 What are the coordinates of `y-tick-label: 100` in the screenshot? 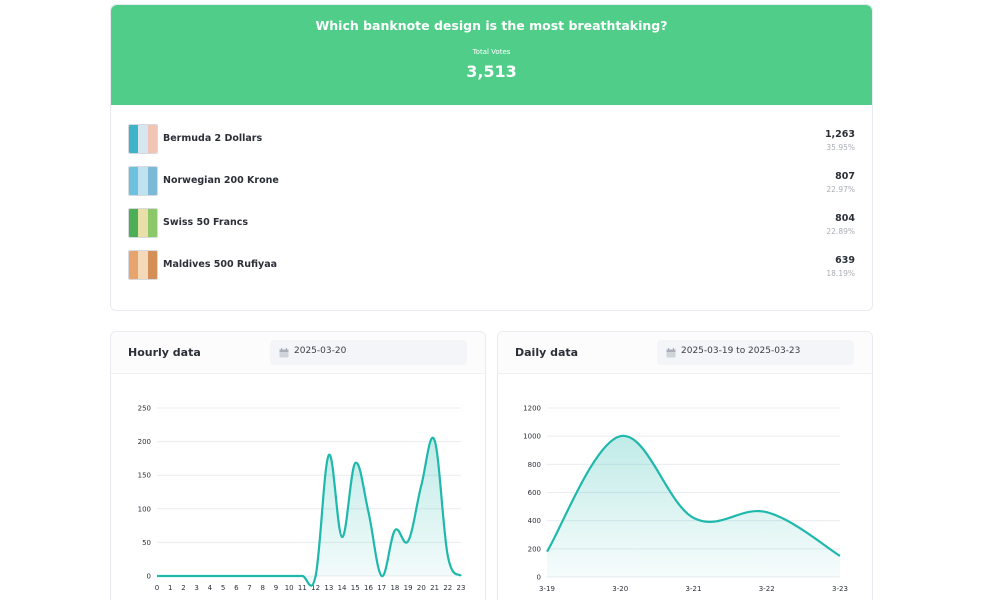 It's located at (144, 509).